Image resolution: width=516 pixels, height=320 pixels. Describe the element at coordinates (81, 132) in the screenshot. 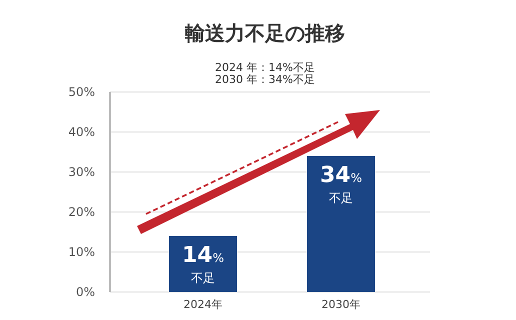

I see `y-tick-label: 40%` at that location.